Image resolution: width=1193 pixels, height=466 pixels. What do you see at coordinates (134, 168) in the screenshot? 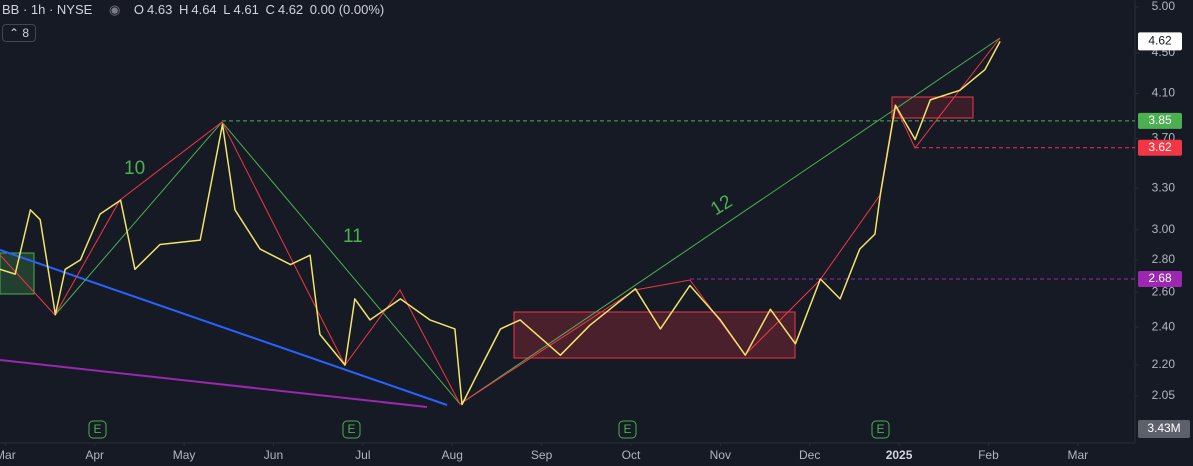
I see `annotation: 10` at bounding box center [134, 168].